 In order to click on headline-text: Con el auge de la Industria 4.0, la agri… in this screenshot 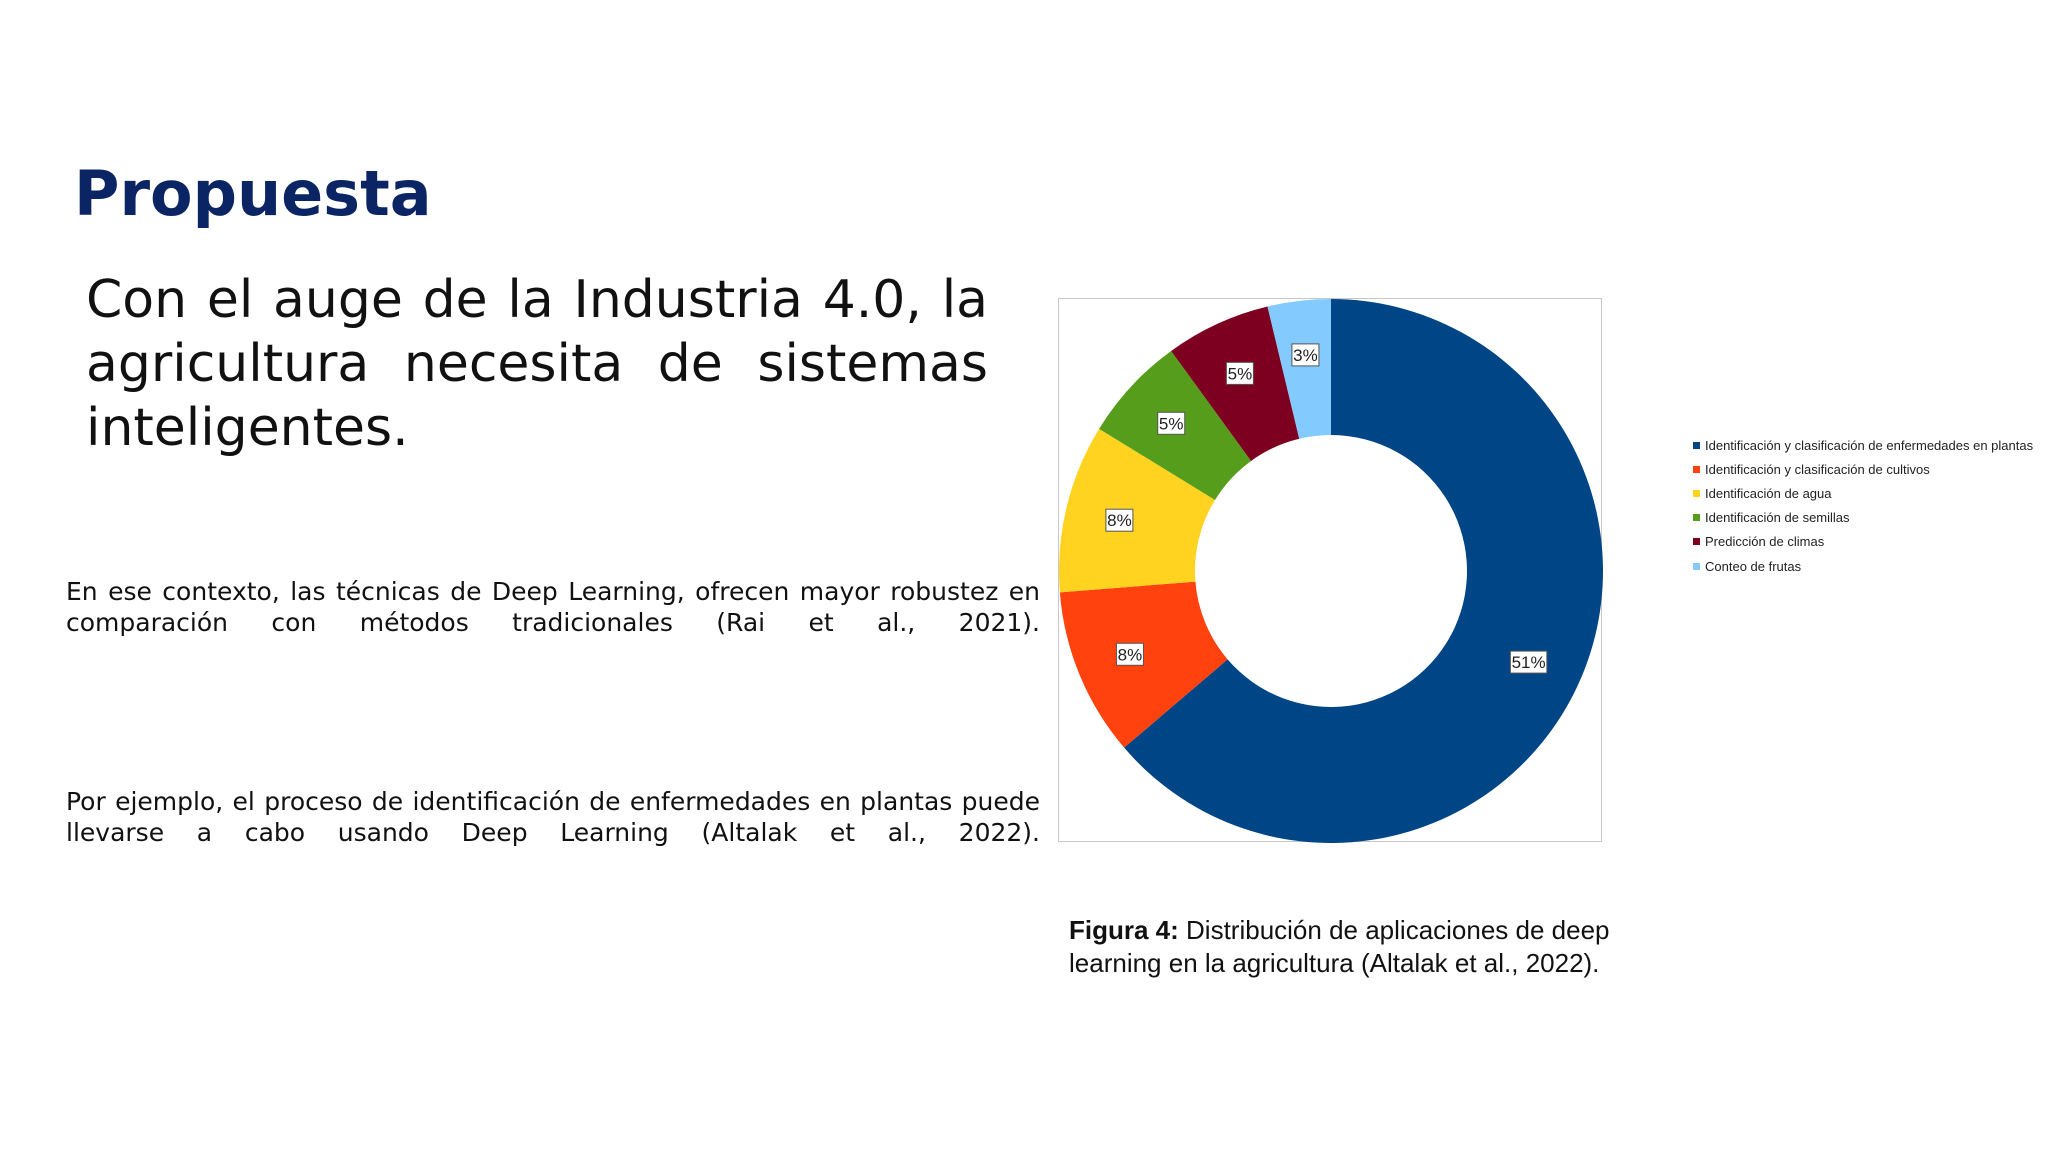, I will do `click(537, 364)`.